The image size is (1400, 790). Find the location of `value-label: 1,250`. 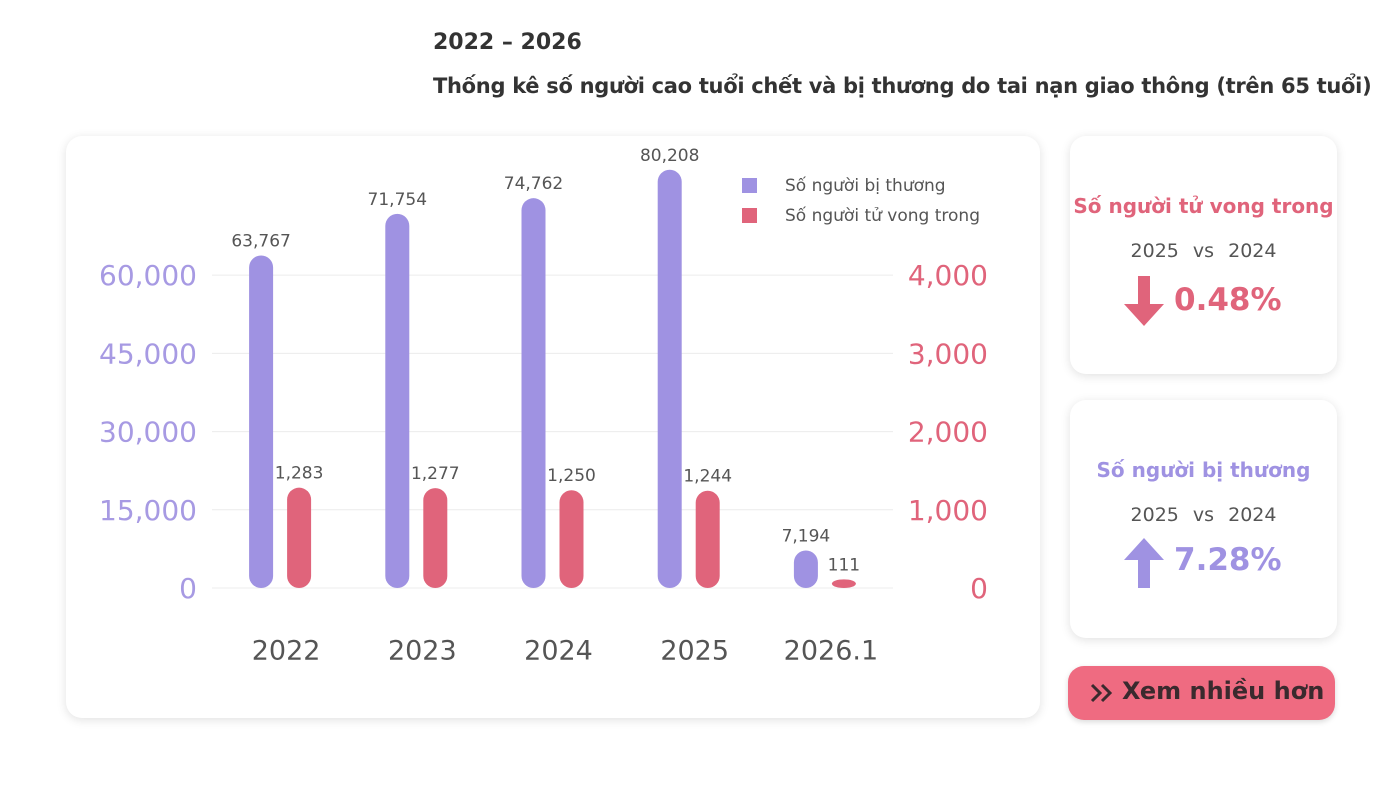

value-label: 1,250 is located at coordinates (571, 476).